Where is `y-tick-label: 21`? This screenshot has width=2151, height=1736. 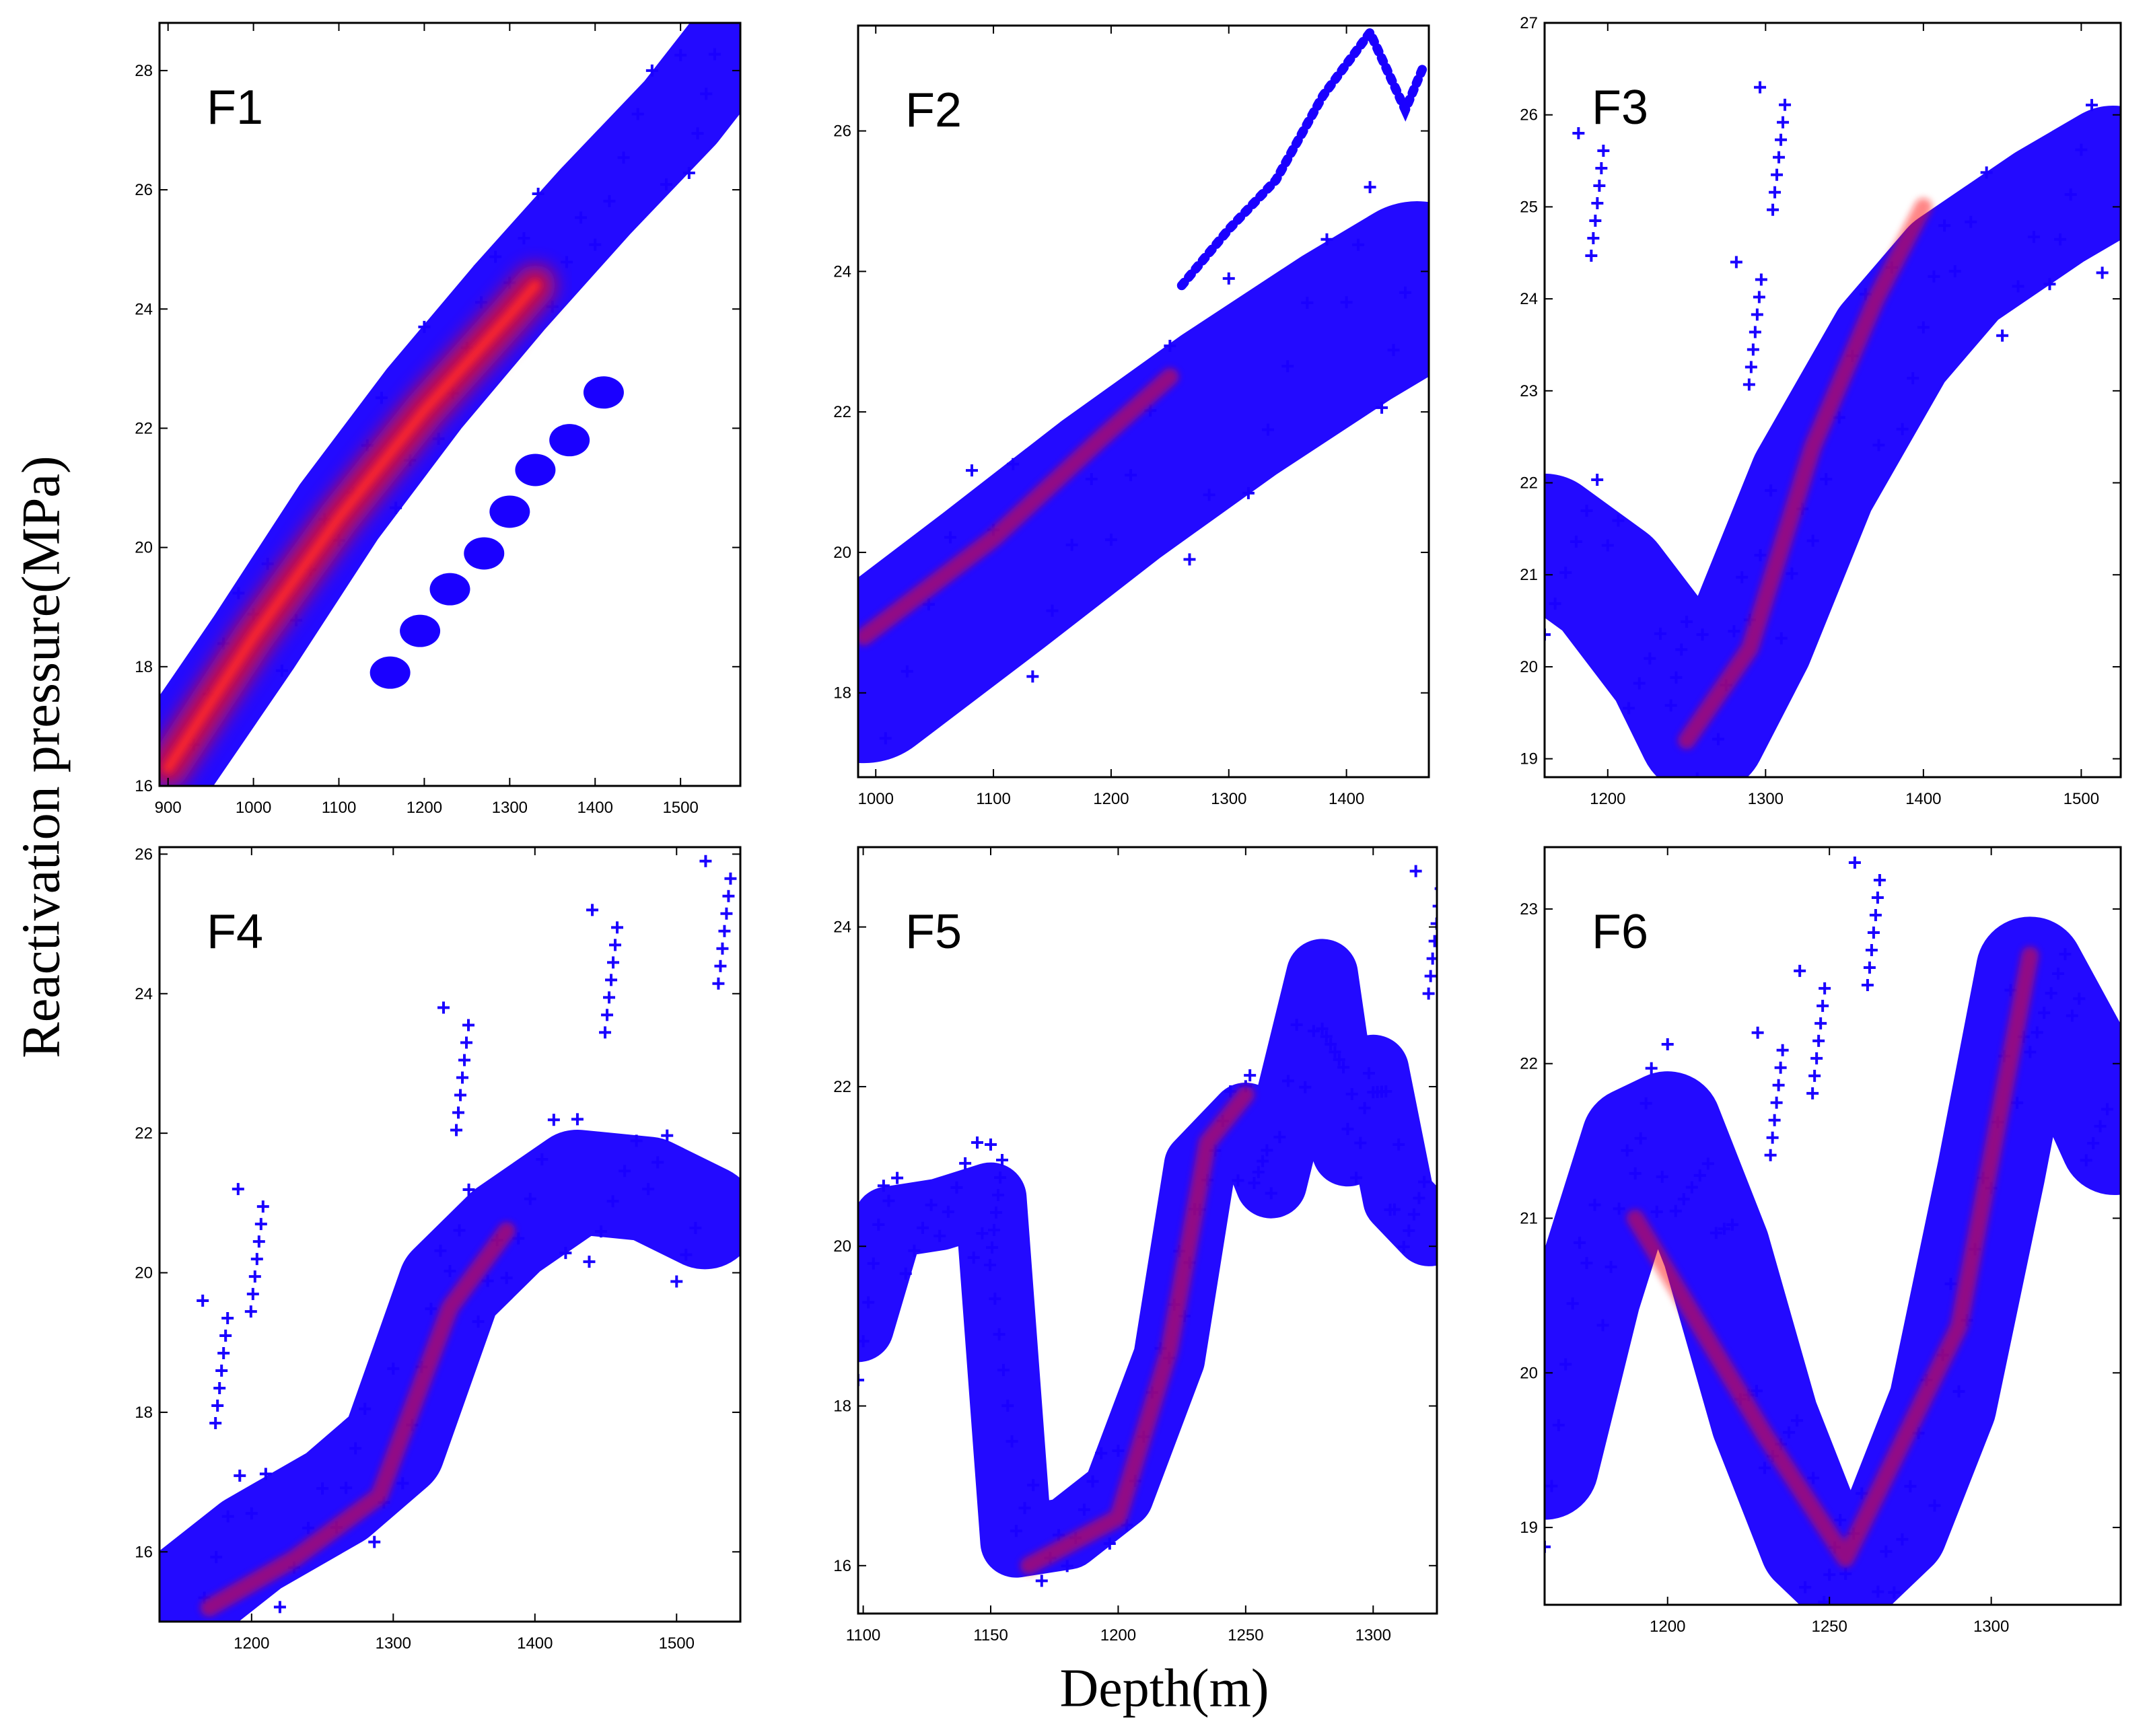 y-tick-label: 21 is located at coordinates (1529, 1219).